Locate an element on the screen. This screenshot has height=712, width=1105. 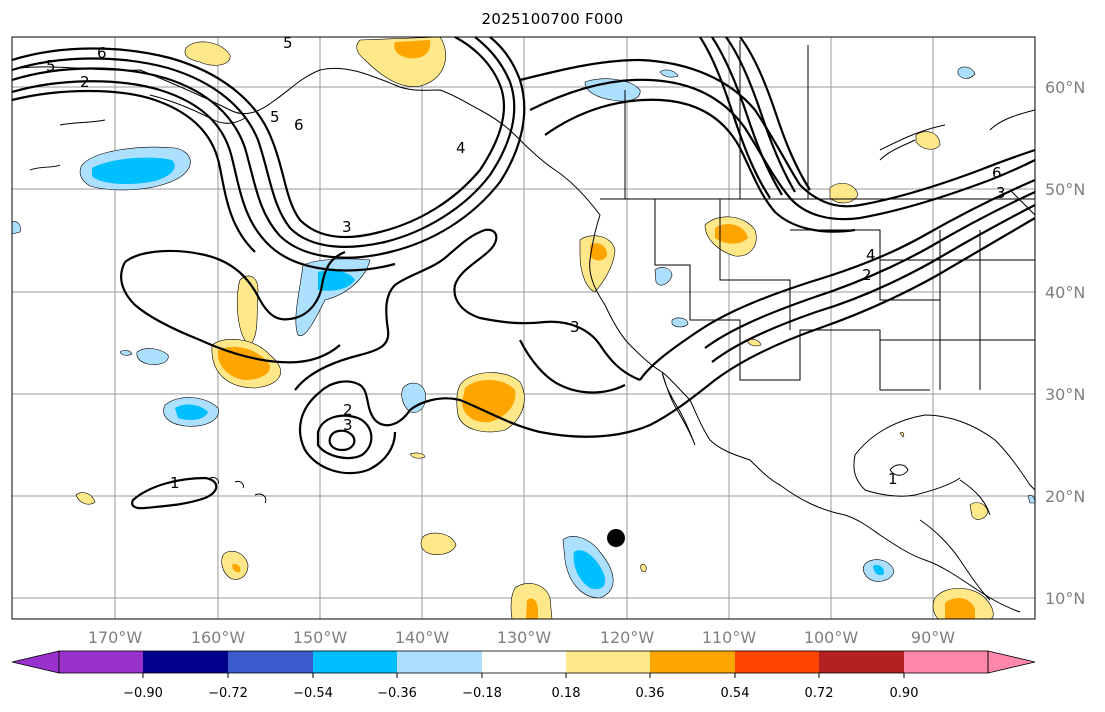
storm-position-marker is located at coordinates (616, 538).